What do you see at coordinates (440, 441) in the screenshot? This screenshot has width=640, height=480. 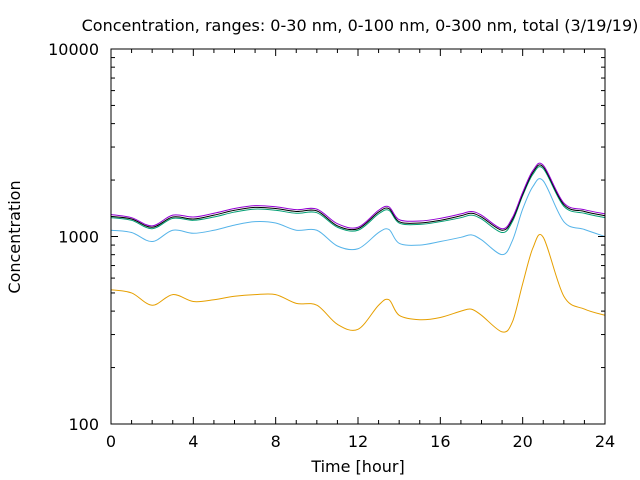 I see `x-tick-label: 16` at bounding box center [440, 441].